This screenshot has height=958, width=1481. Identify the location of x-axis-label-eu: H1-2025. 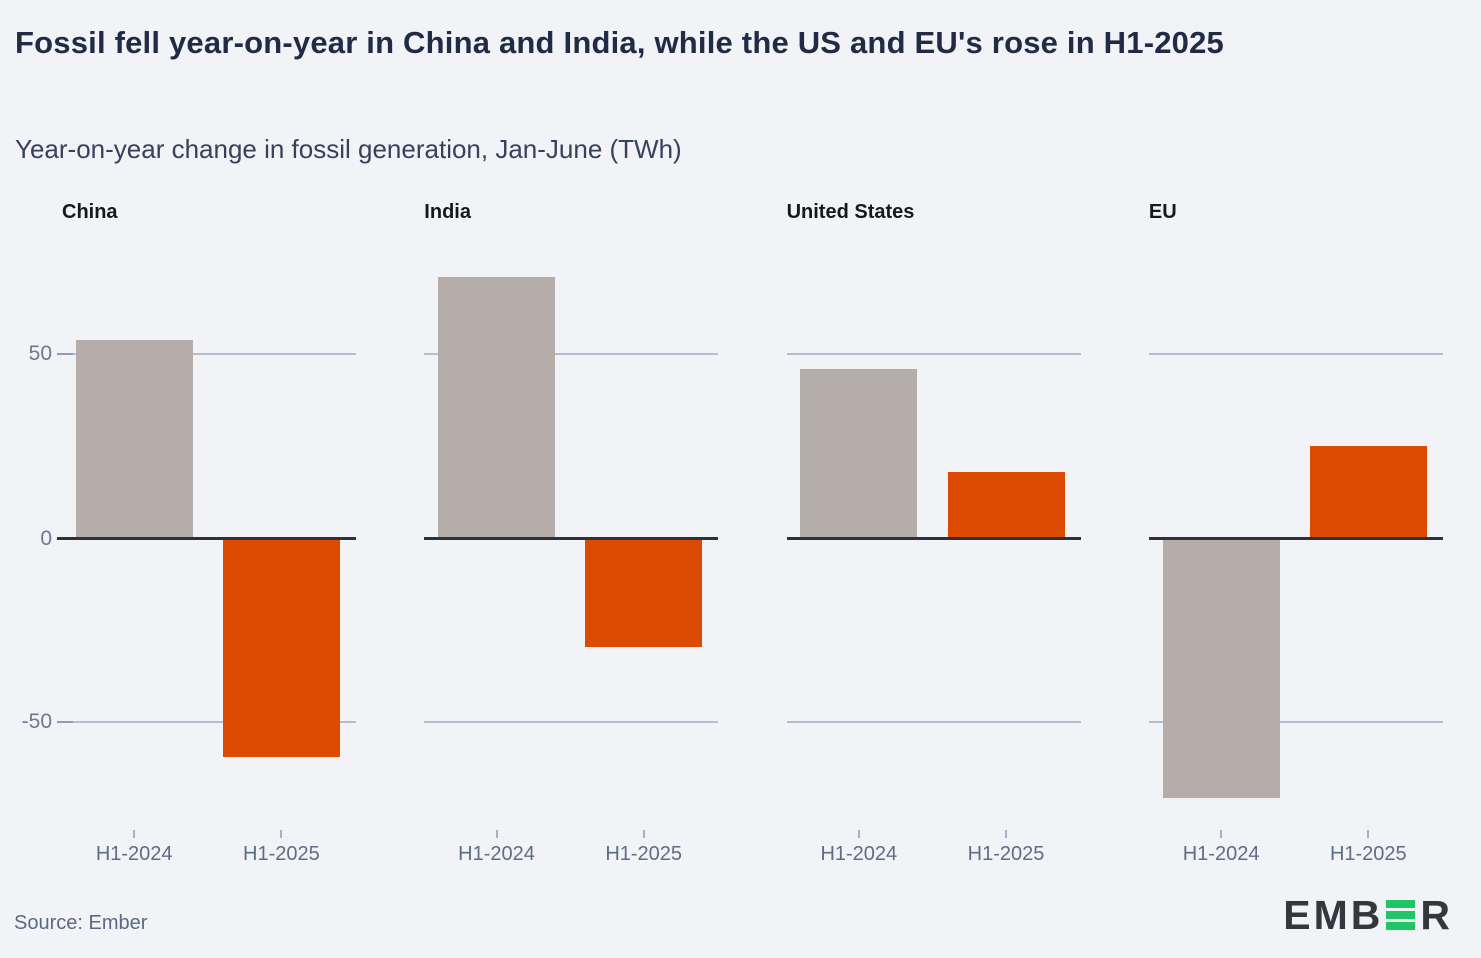
(1368, 854).